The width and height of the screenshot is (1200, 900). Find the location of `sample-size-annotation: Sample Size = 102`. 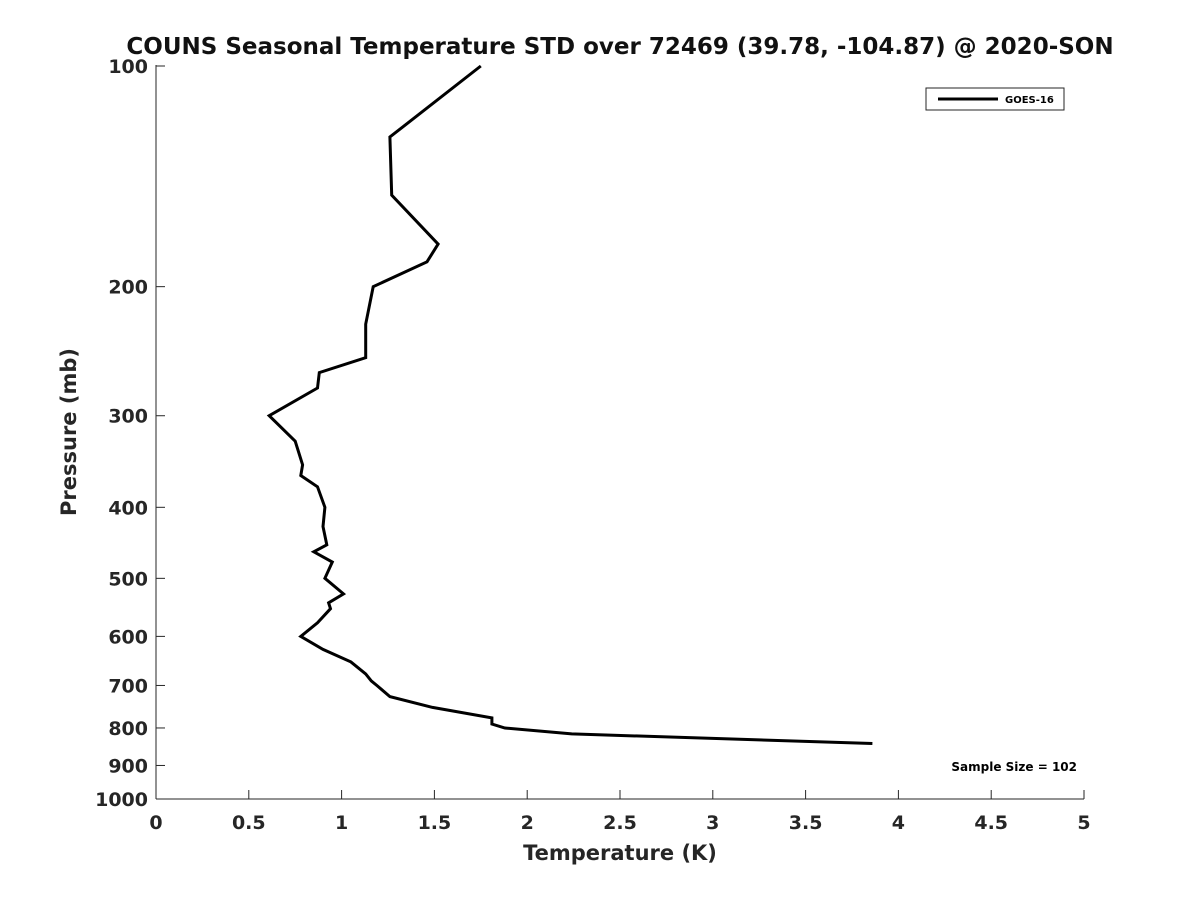

sample-size-annotation: Sample Size = 102 is located at coordinates (1014, 767).